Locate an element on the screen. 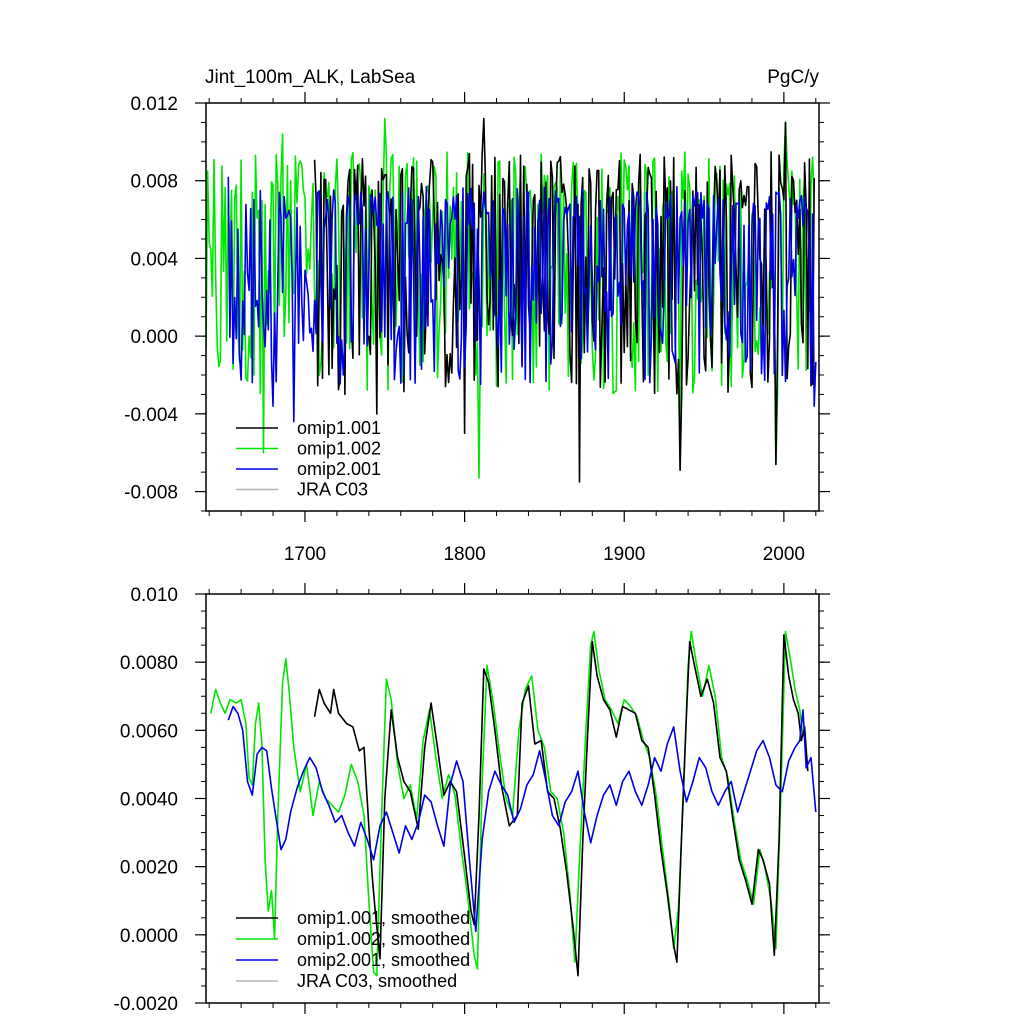 This screenshot has width=1024, height=1024. x-tick-label: 1800 is located at coordinates (464, 554).